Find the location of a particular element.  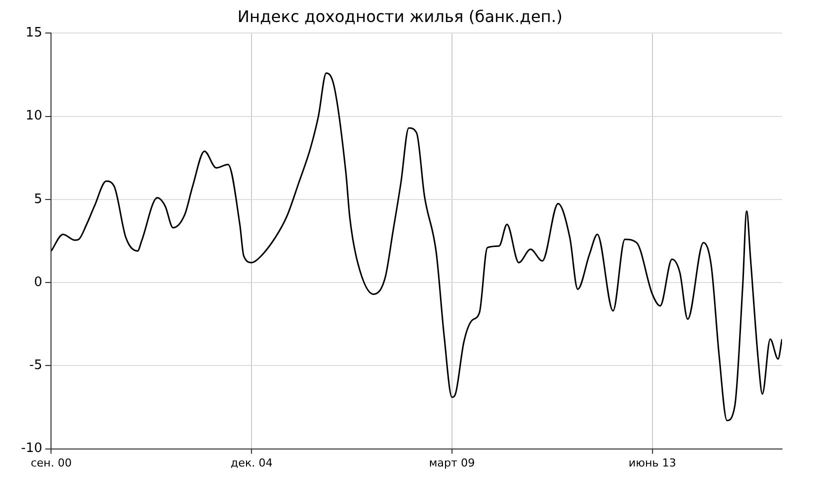

x-tick-label: дек. 04 is located at coordinates (251, 463).